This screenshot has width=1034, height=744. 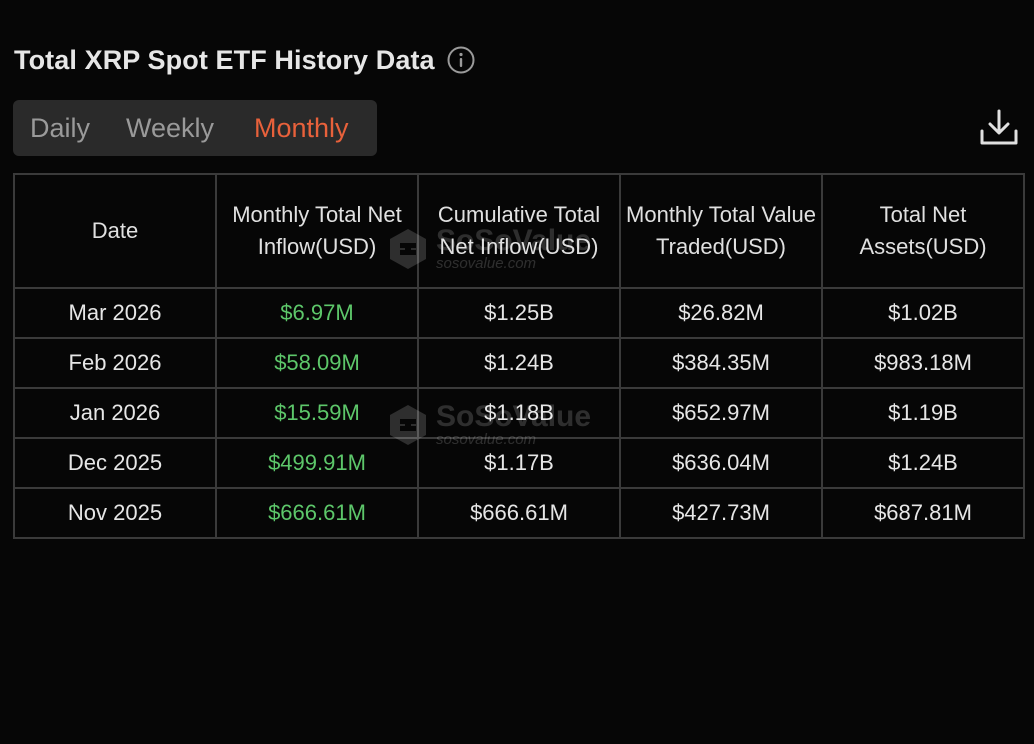 I want to click on cell-date: Jan 2026, so click(x=115, y=413).